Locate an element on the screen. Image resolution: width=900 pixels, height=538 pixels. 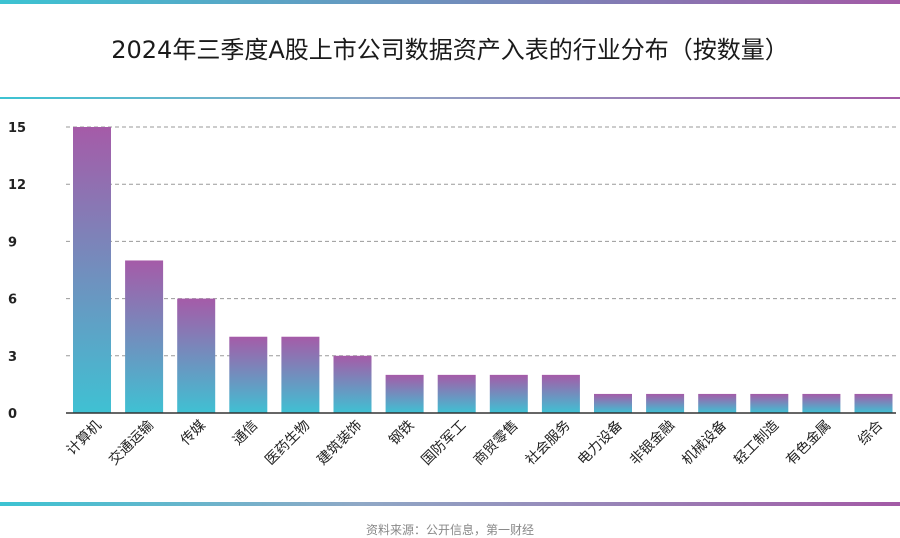
x-tick-label: 非银金融 is located at coordinates (652, 443).